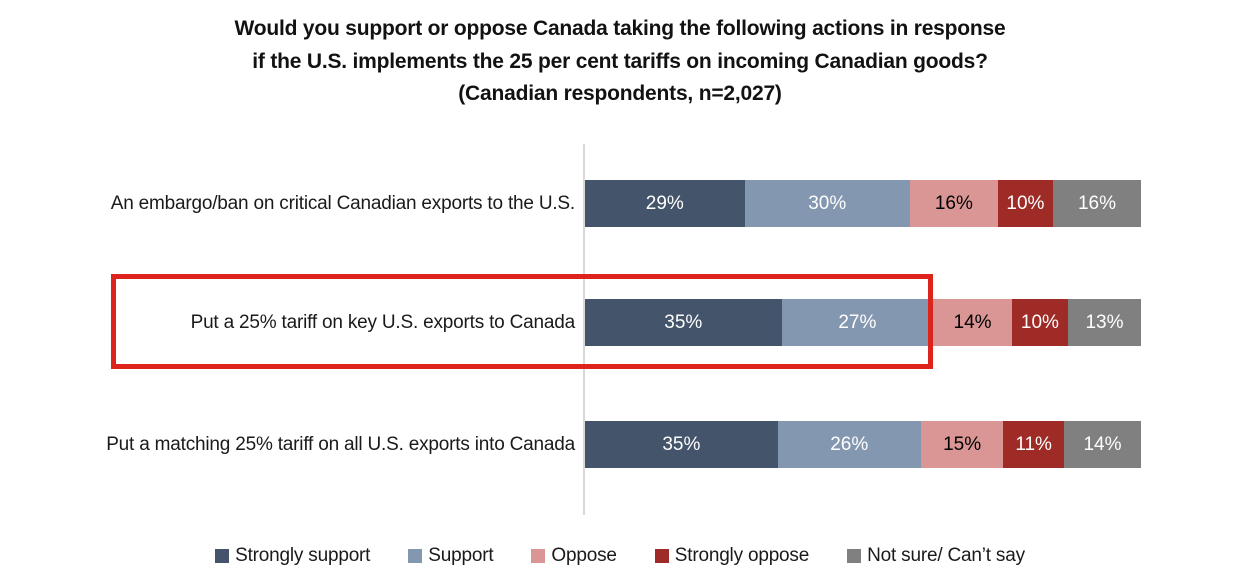  I want to click on bar-segment-support: 26%, so click(849, 444).